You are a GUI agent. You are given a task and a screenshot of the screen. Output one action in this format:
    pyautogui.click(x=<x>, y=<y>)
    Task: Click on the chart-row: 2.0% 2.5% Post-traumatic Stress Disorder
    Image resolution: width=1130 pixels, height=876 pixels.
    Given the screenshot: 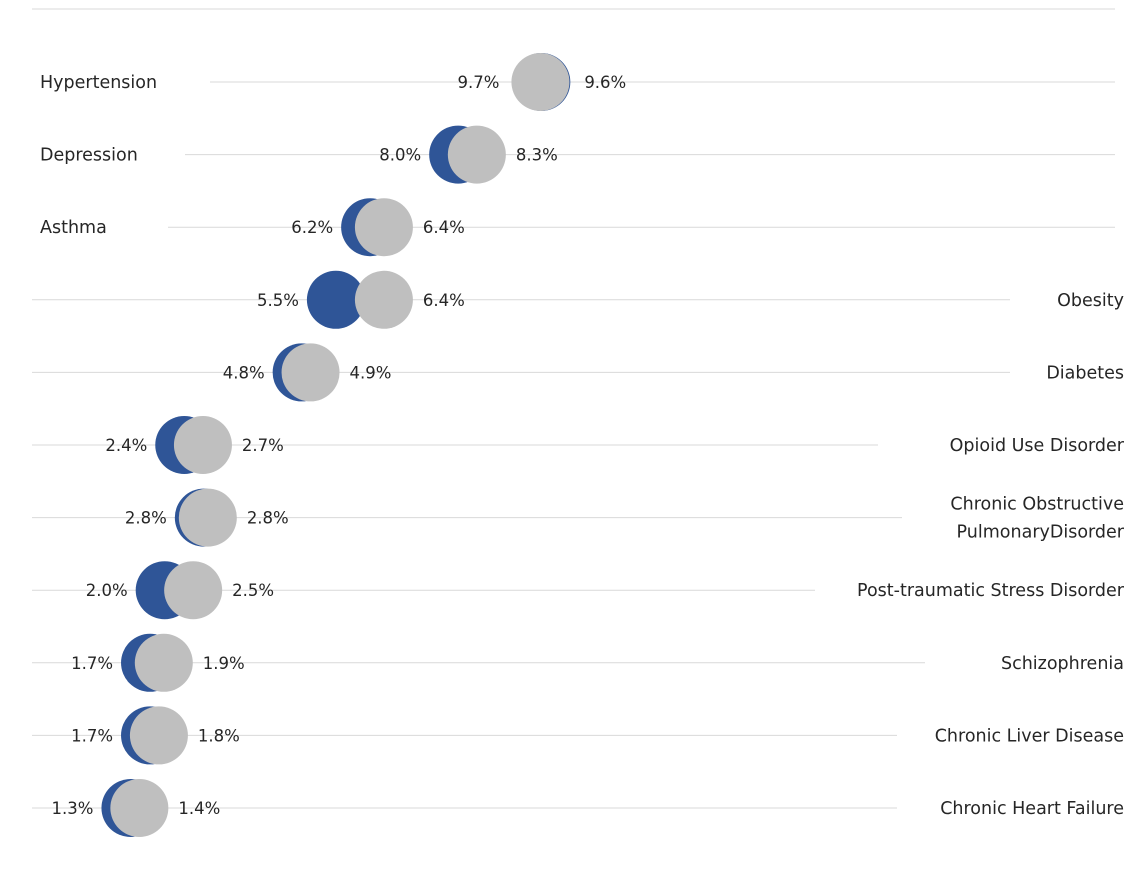 What is the action you would take?
    pyautogui.click(x=578, y=590)
    